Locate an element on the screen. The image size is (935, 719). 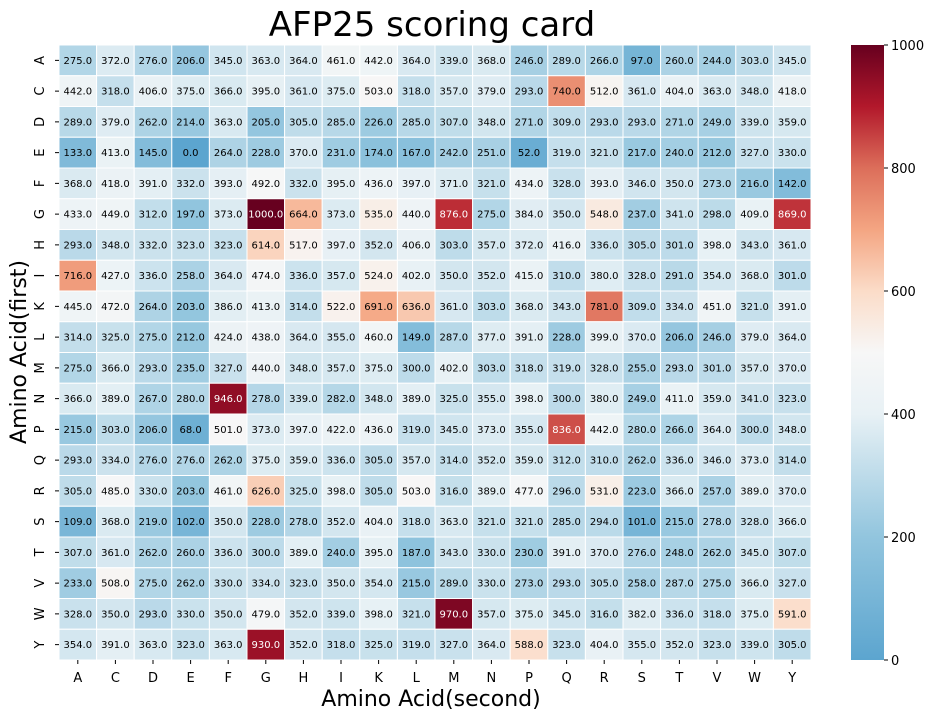
cell-value-label: 343.0 is located at coordinates (754, 245).